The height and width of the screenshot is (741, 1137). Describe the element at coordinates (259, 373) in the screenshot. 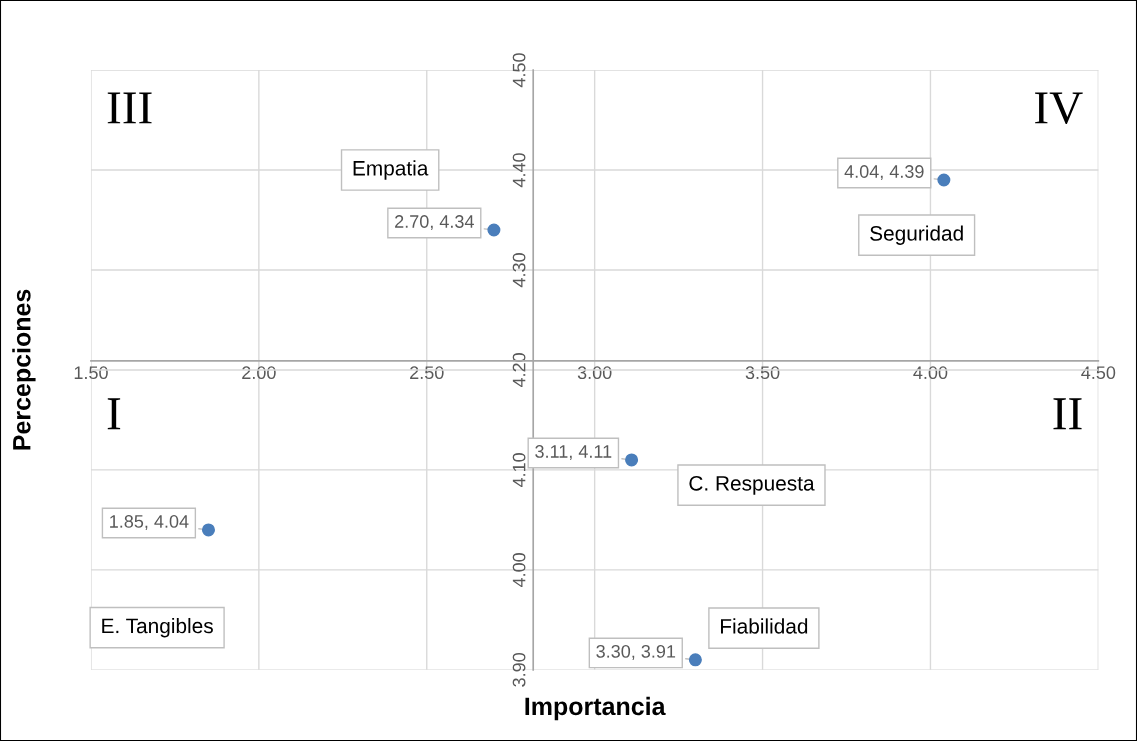

I see `x-tick-label: 2.00` at that location.